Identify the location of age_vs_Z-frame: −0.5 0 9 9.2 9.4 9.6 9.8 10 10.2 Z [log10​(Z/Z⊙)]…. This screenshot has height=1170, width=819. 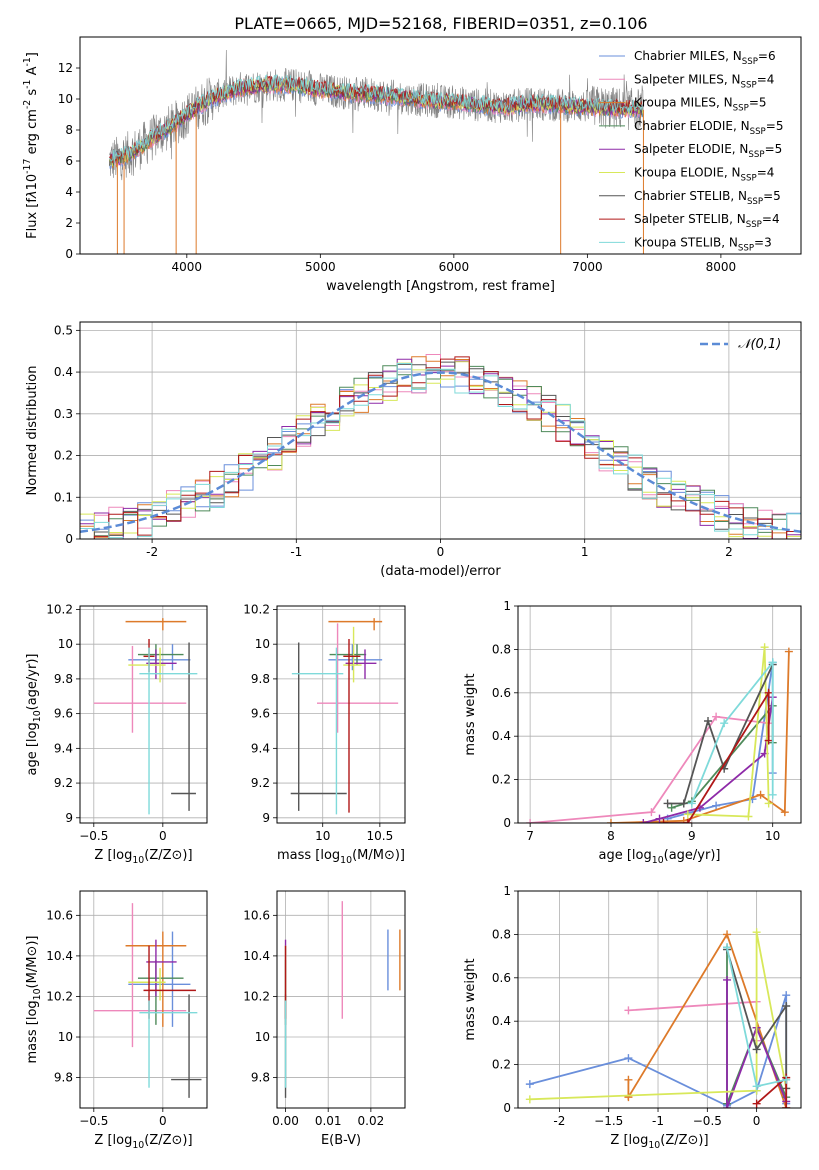
(116, 734).